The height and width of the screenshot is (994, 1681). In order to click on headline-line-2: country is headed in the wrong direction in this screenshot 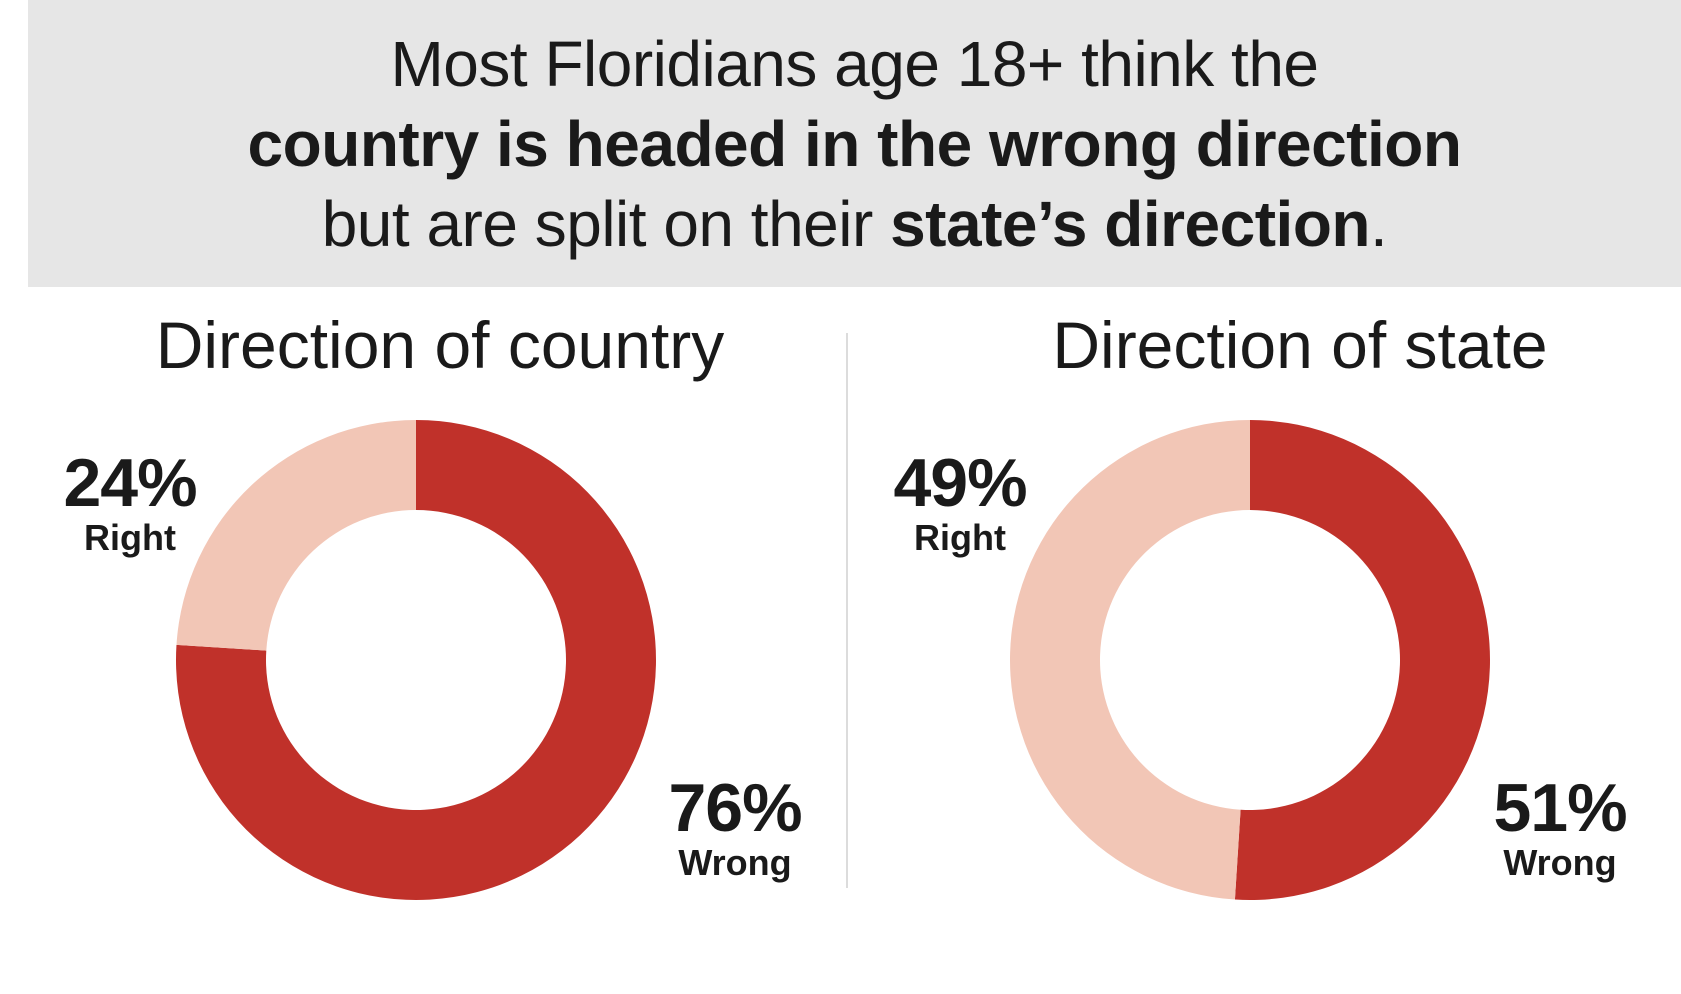, I will do `click(855, 144)`.